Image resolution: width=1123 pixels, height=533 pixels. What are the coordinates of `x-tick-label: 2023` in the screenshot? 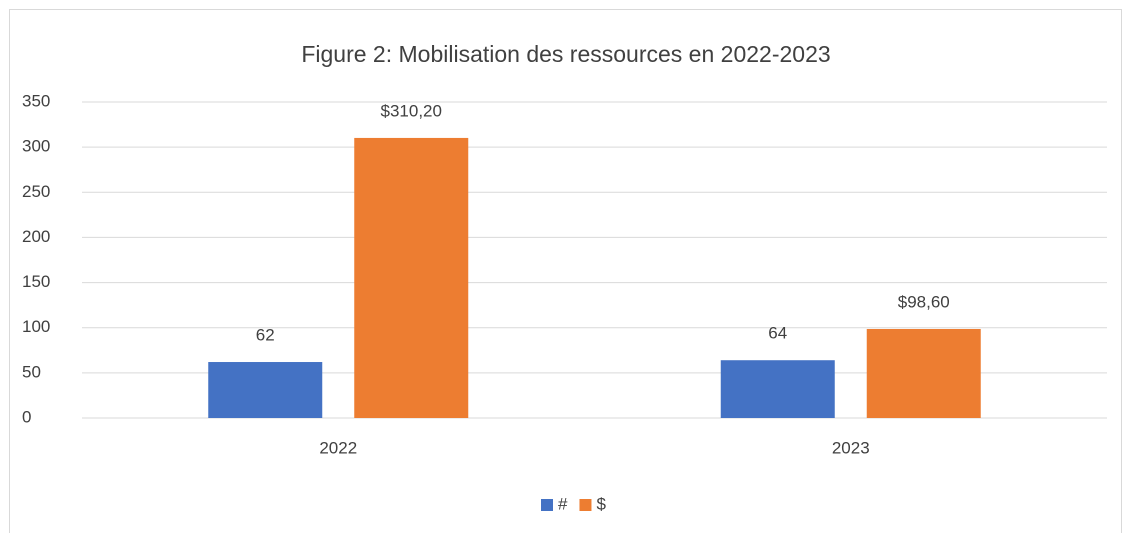 It's located at (851, 447).